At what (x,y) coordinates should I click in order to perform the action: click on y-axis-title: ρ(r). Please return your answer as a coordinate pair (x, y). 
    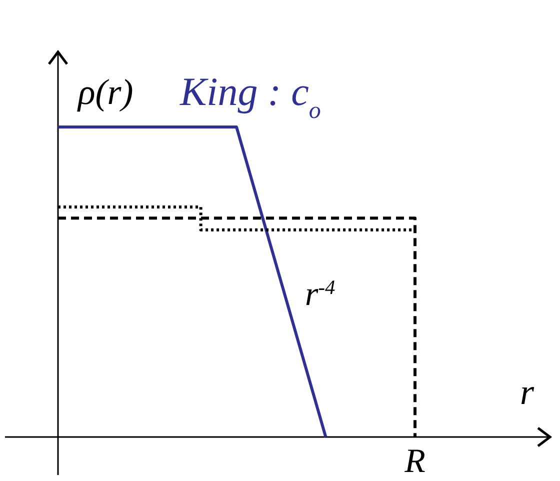
    Looking at the image, I should click on (105, 92).